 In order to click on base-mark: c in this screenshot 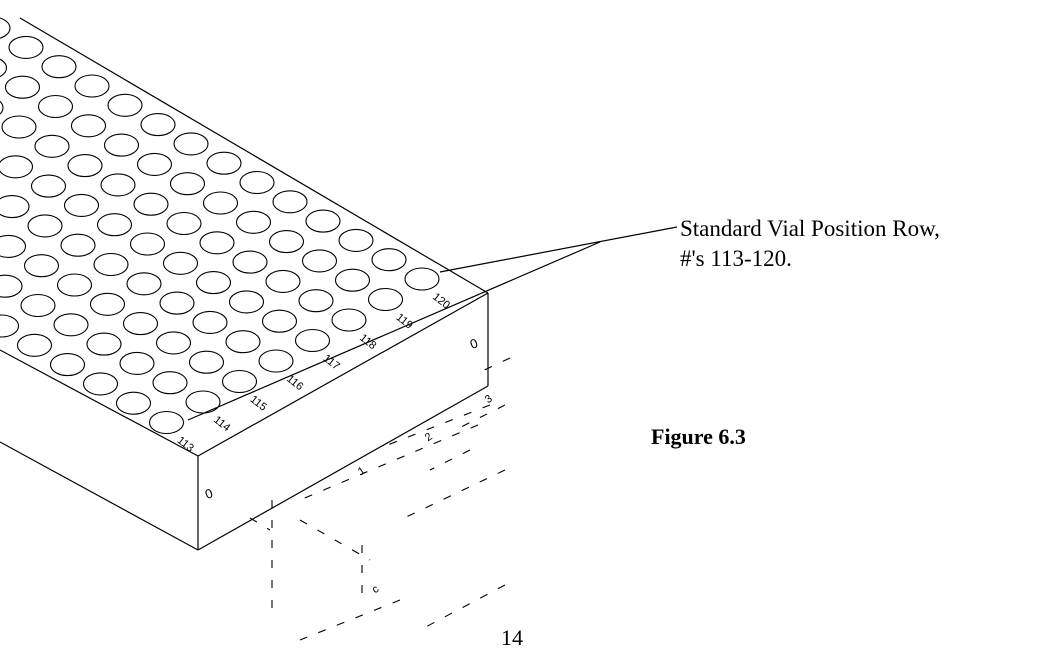, I will do `click(376, 589)`.